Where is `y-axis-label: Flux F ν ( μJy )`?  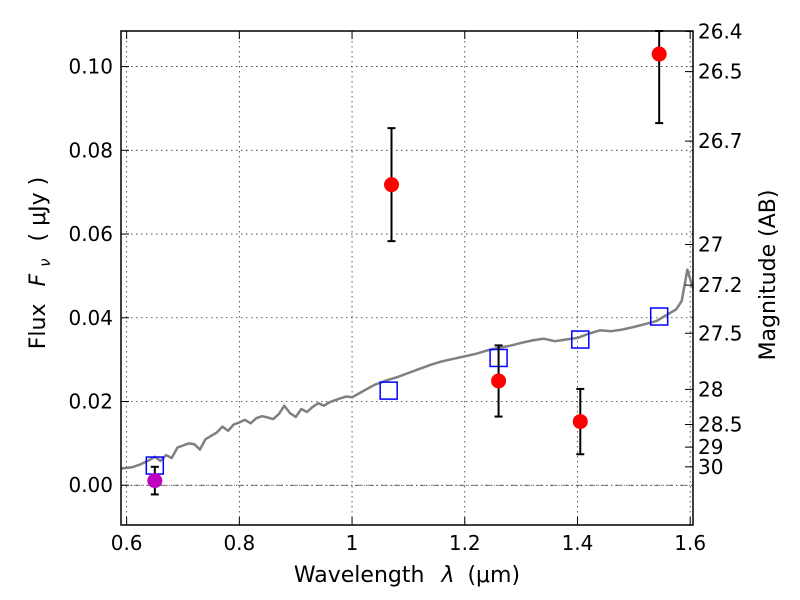
y-axis-label: Flux F ν ( μJy ) is located at coordinates (41, 263).